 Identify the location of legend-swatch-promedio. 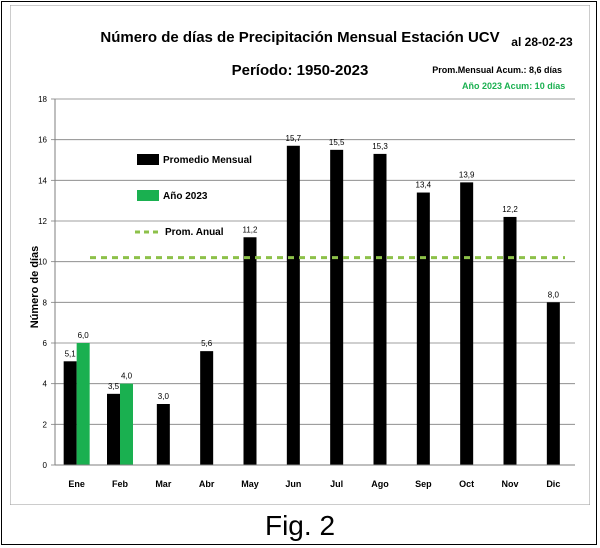
(148, 159).